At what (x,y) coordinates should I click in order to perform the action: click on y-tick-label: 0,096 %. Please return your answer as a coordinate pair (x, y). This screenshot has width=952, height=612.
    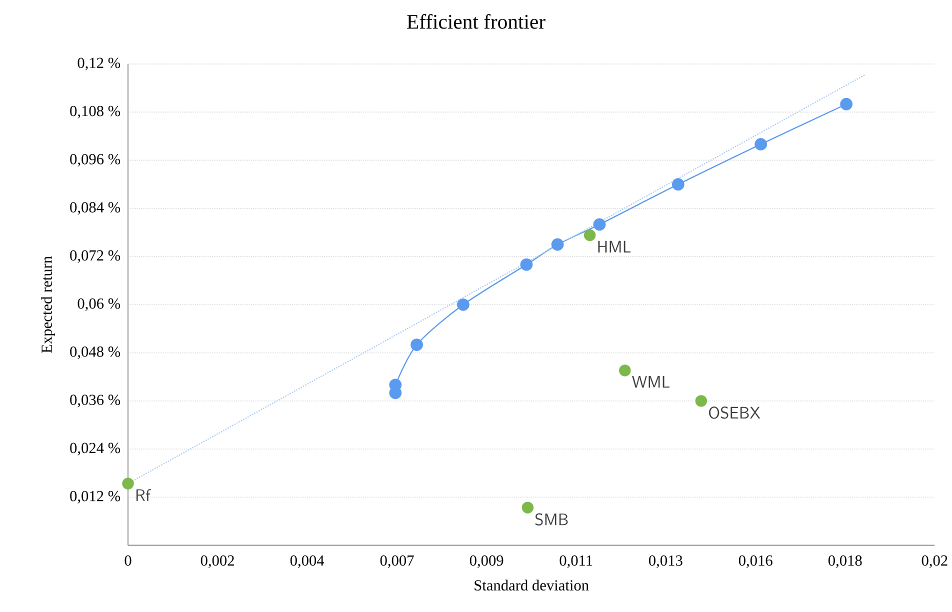
    Looking at the image, I should click on (95, 160).